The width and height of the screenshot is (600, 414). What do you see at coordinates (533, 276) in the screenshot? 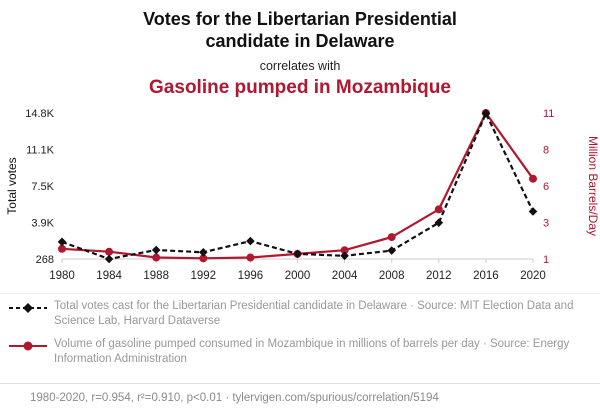
I see `svg-text: 2020` at bounding box center [533, 276].